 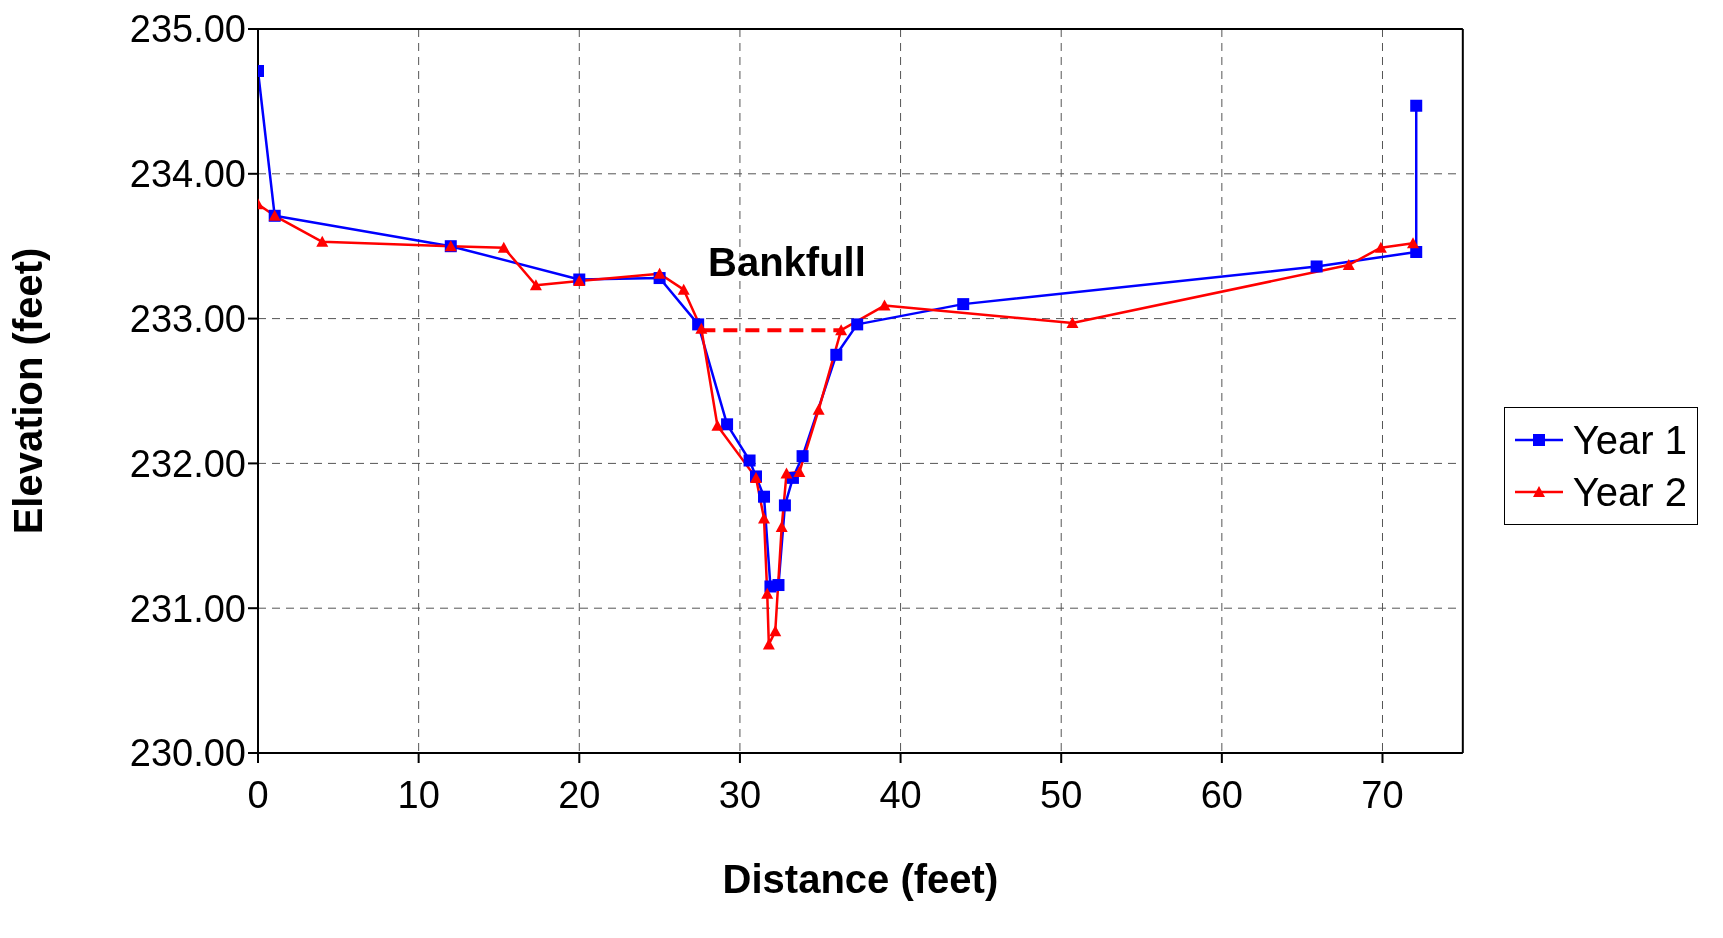 What do you see at coordinates (258, 794) in the screenshot?
I see `x-tick-label: 0` at bounding box center [258, 794].